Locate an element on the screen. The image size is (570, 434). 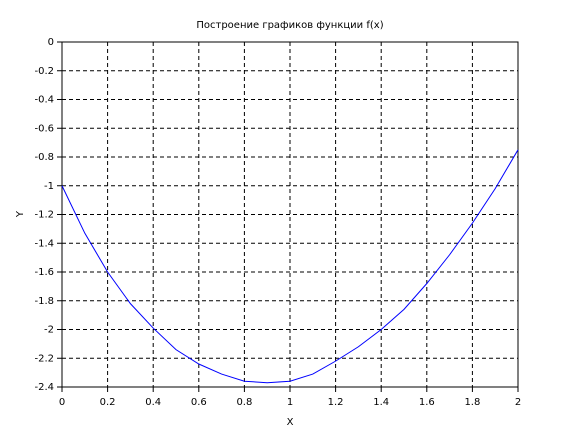
y-tick-label: -2.2 is located at coordinates (44, 358).